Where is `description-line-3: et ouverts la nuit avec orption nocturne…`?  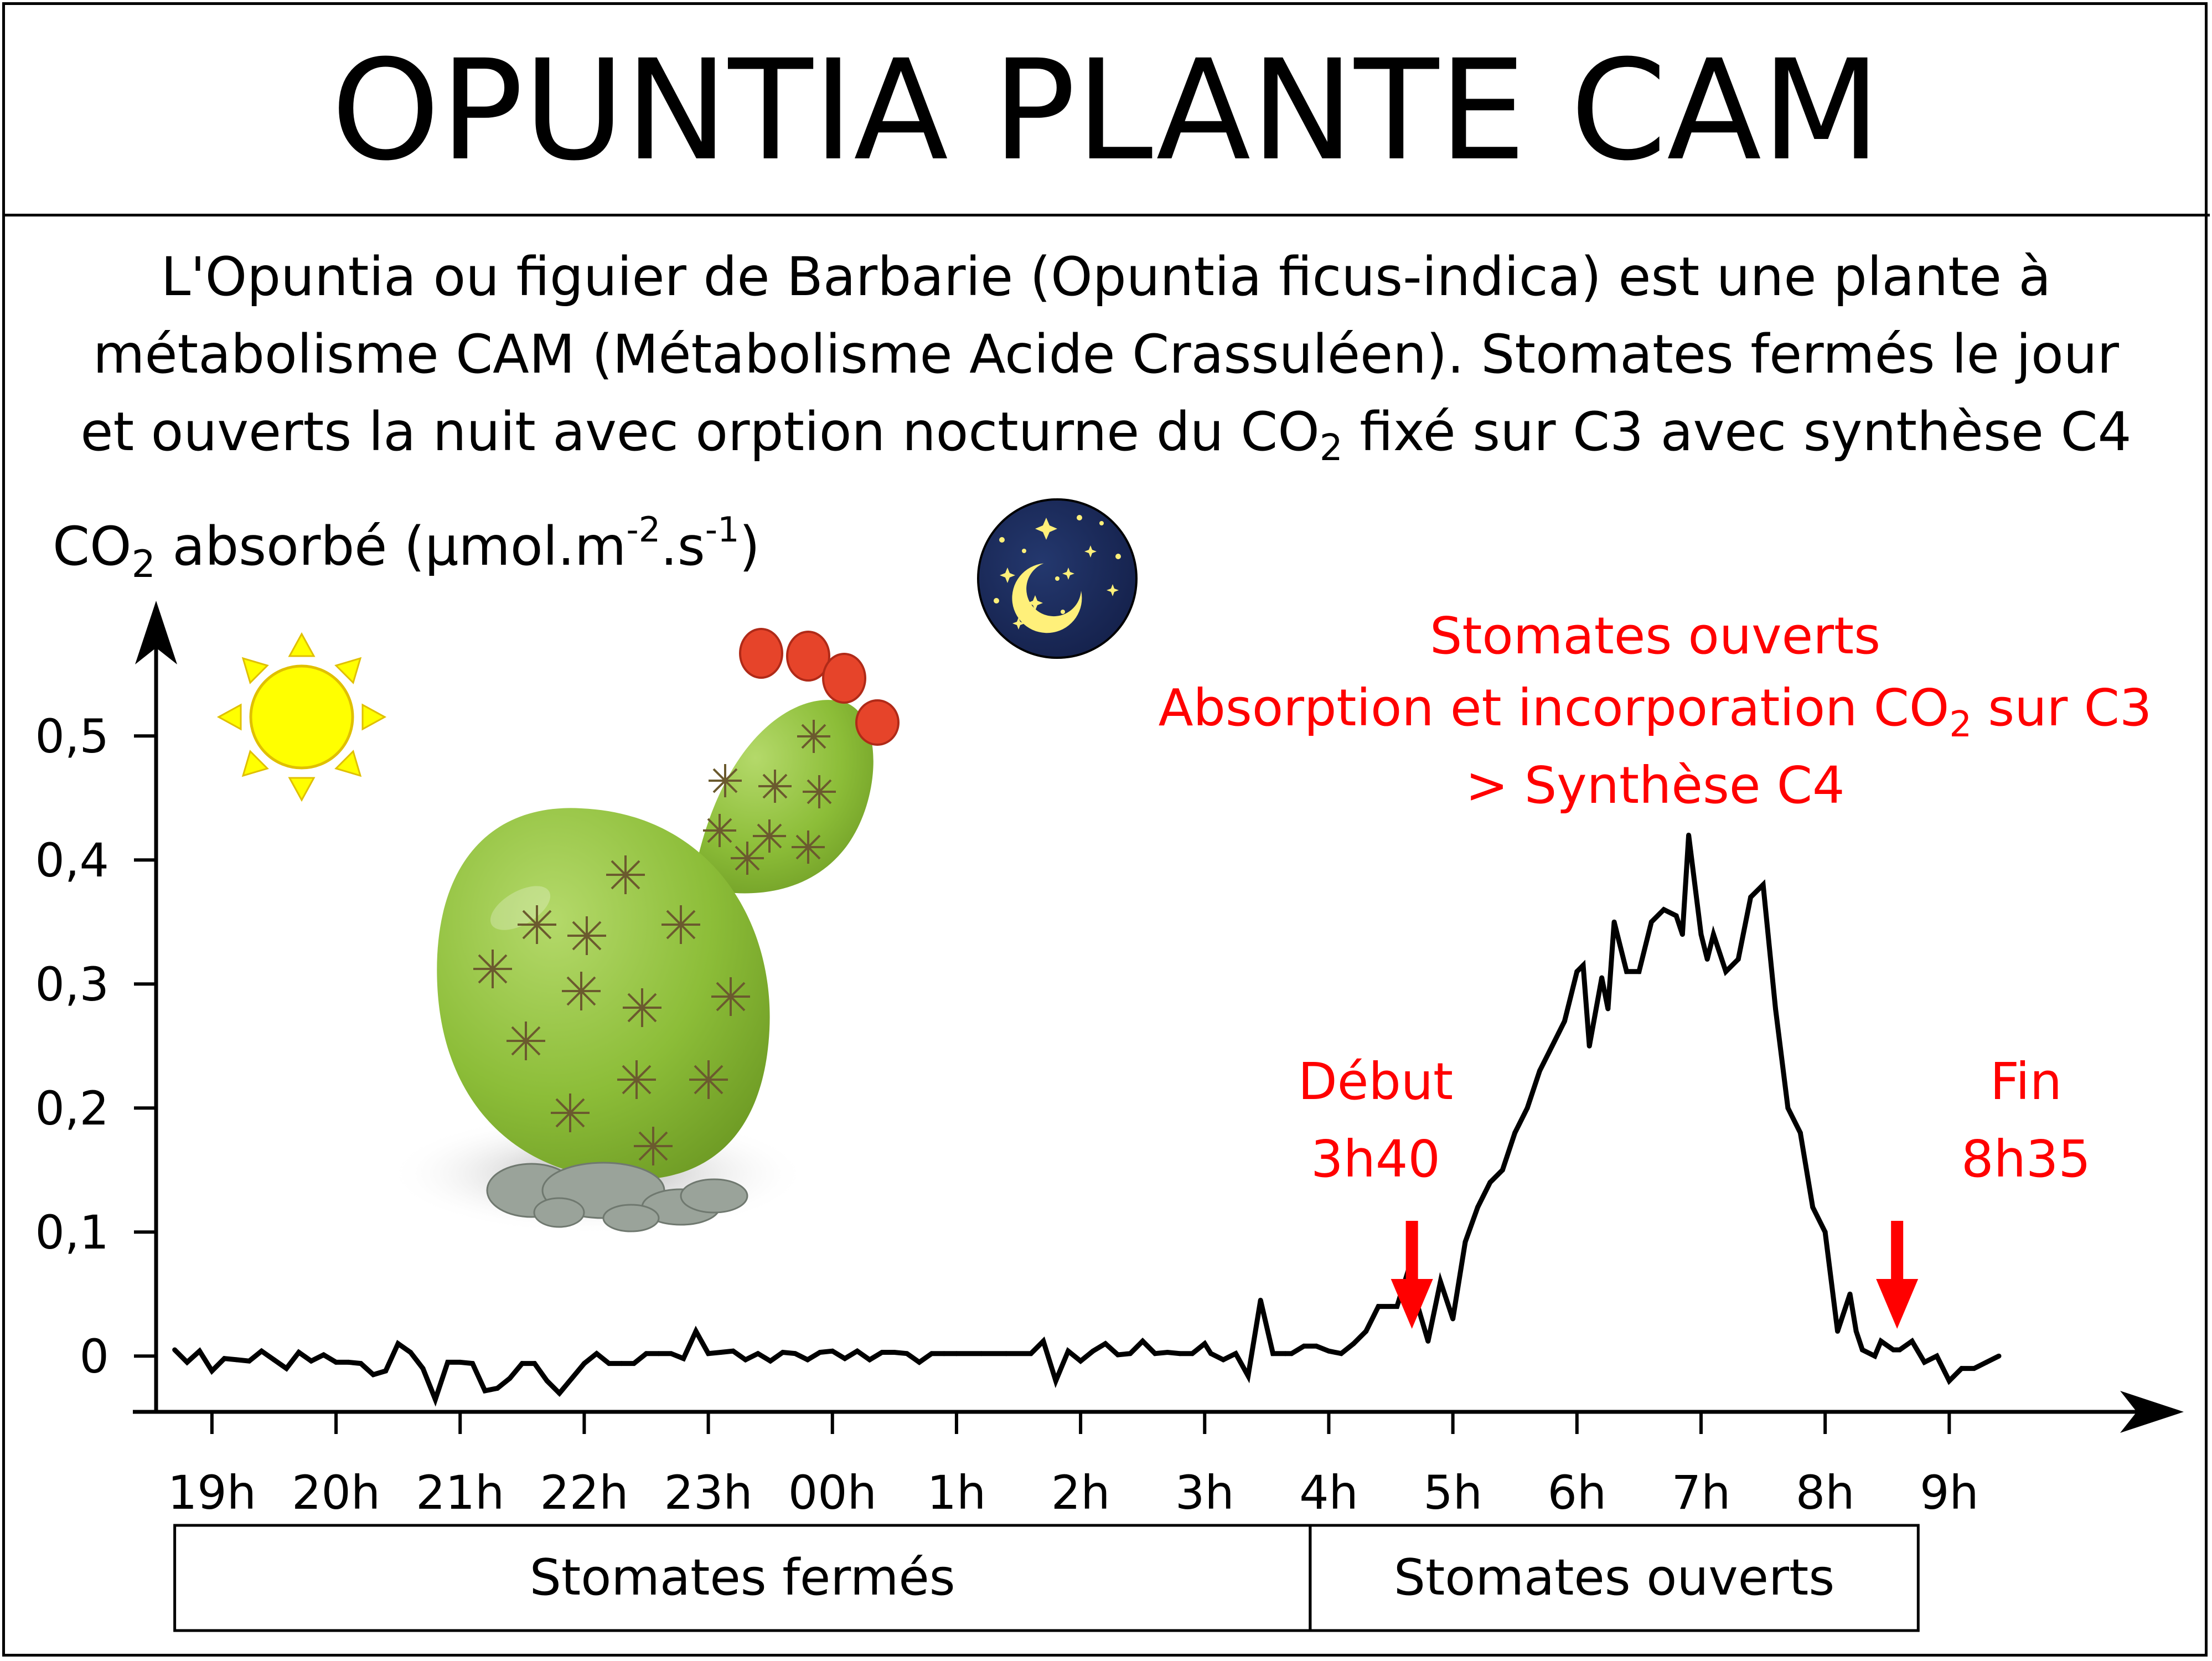 description-line-3: et ouverts la nuit avec orption nocturne… is located at coordinates (1106, 432).